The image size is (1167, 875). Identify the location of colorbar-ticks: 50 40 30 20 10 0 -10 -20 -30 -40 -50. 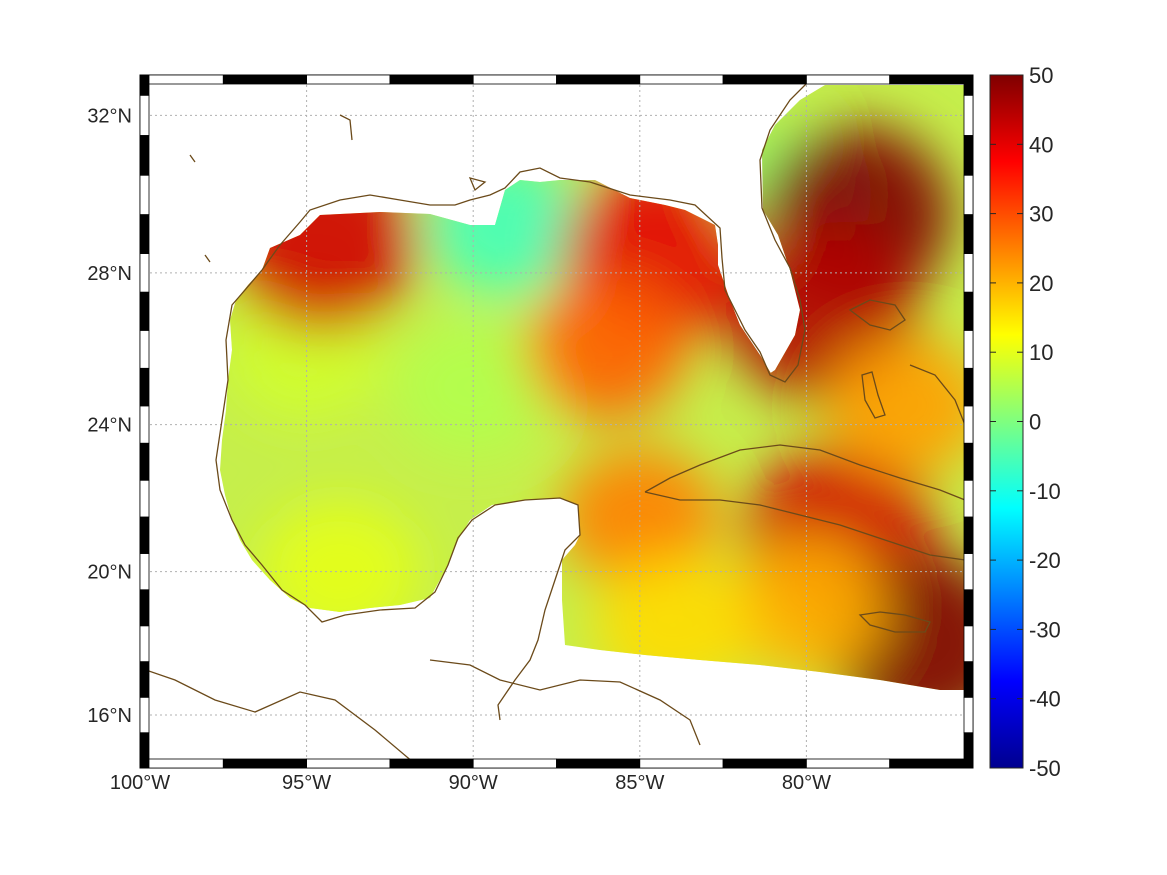
(1025, 422).